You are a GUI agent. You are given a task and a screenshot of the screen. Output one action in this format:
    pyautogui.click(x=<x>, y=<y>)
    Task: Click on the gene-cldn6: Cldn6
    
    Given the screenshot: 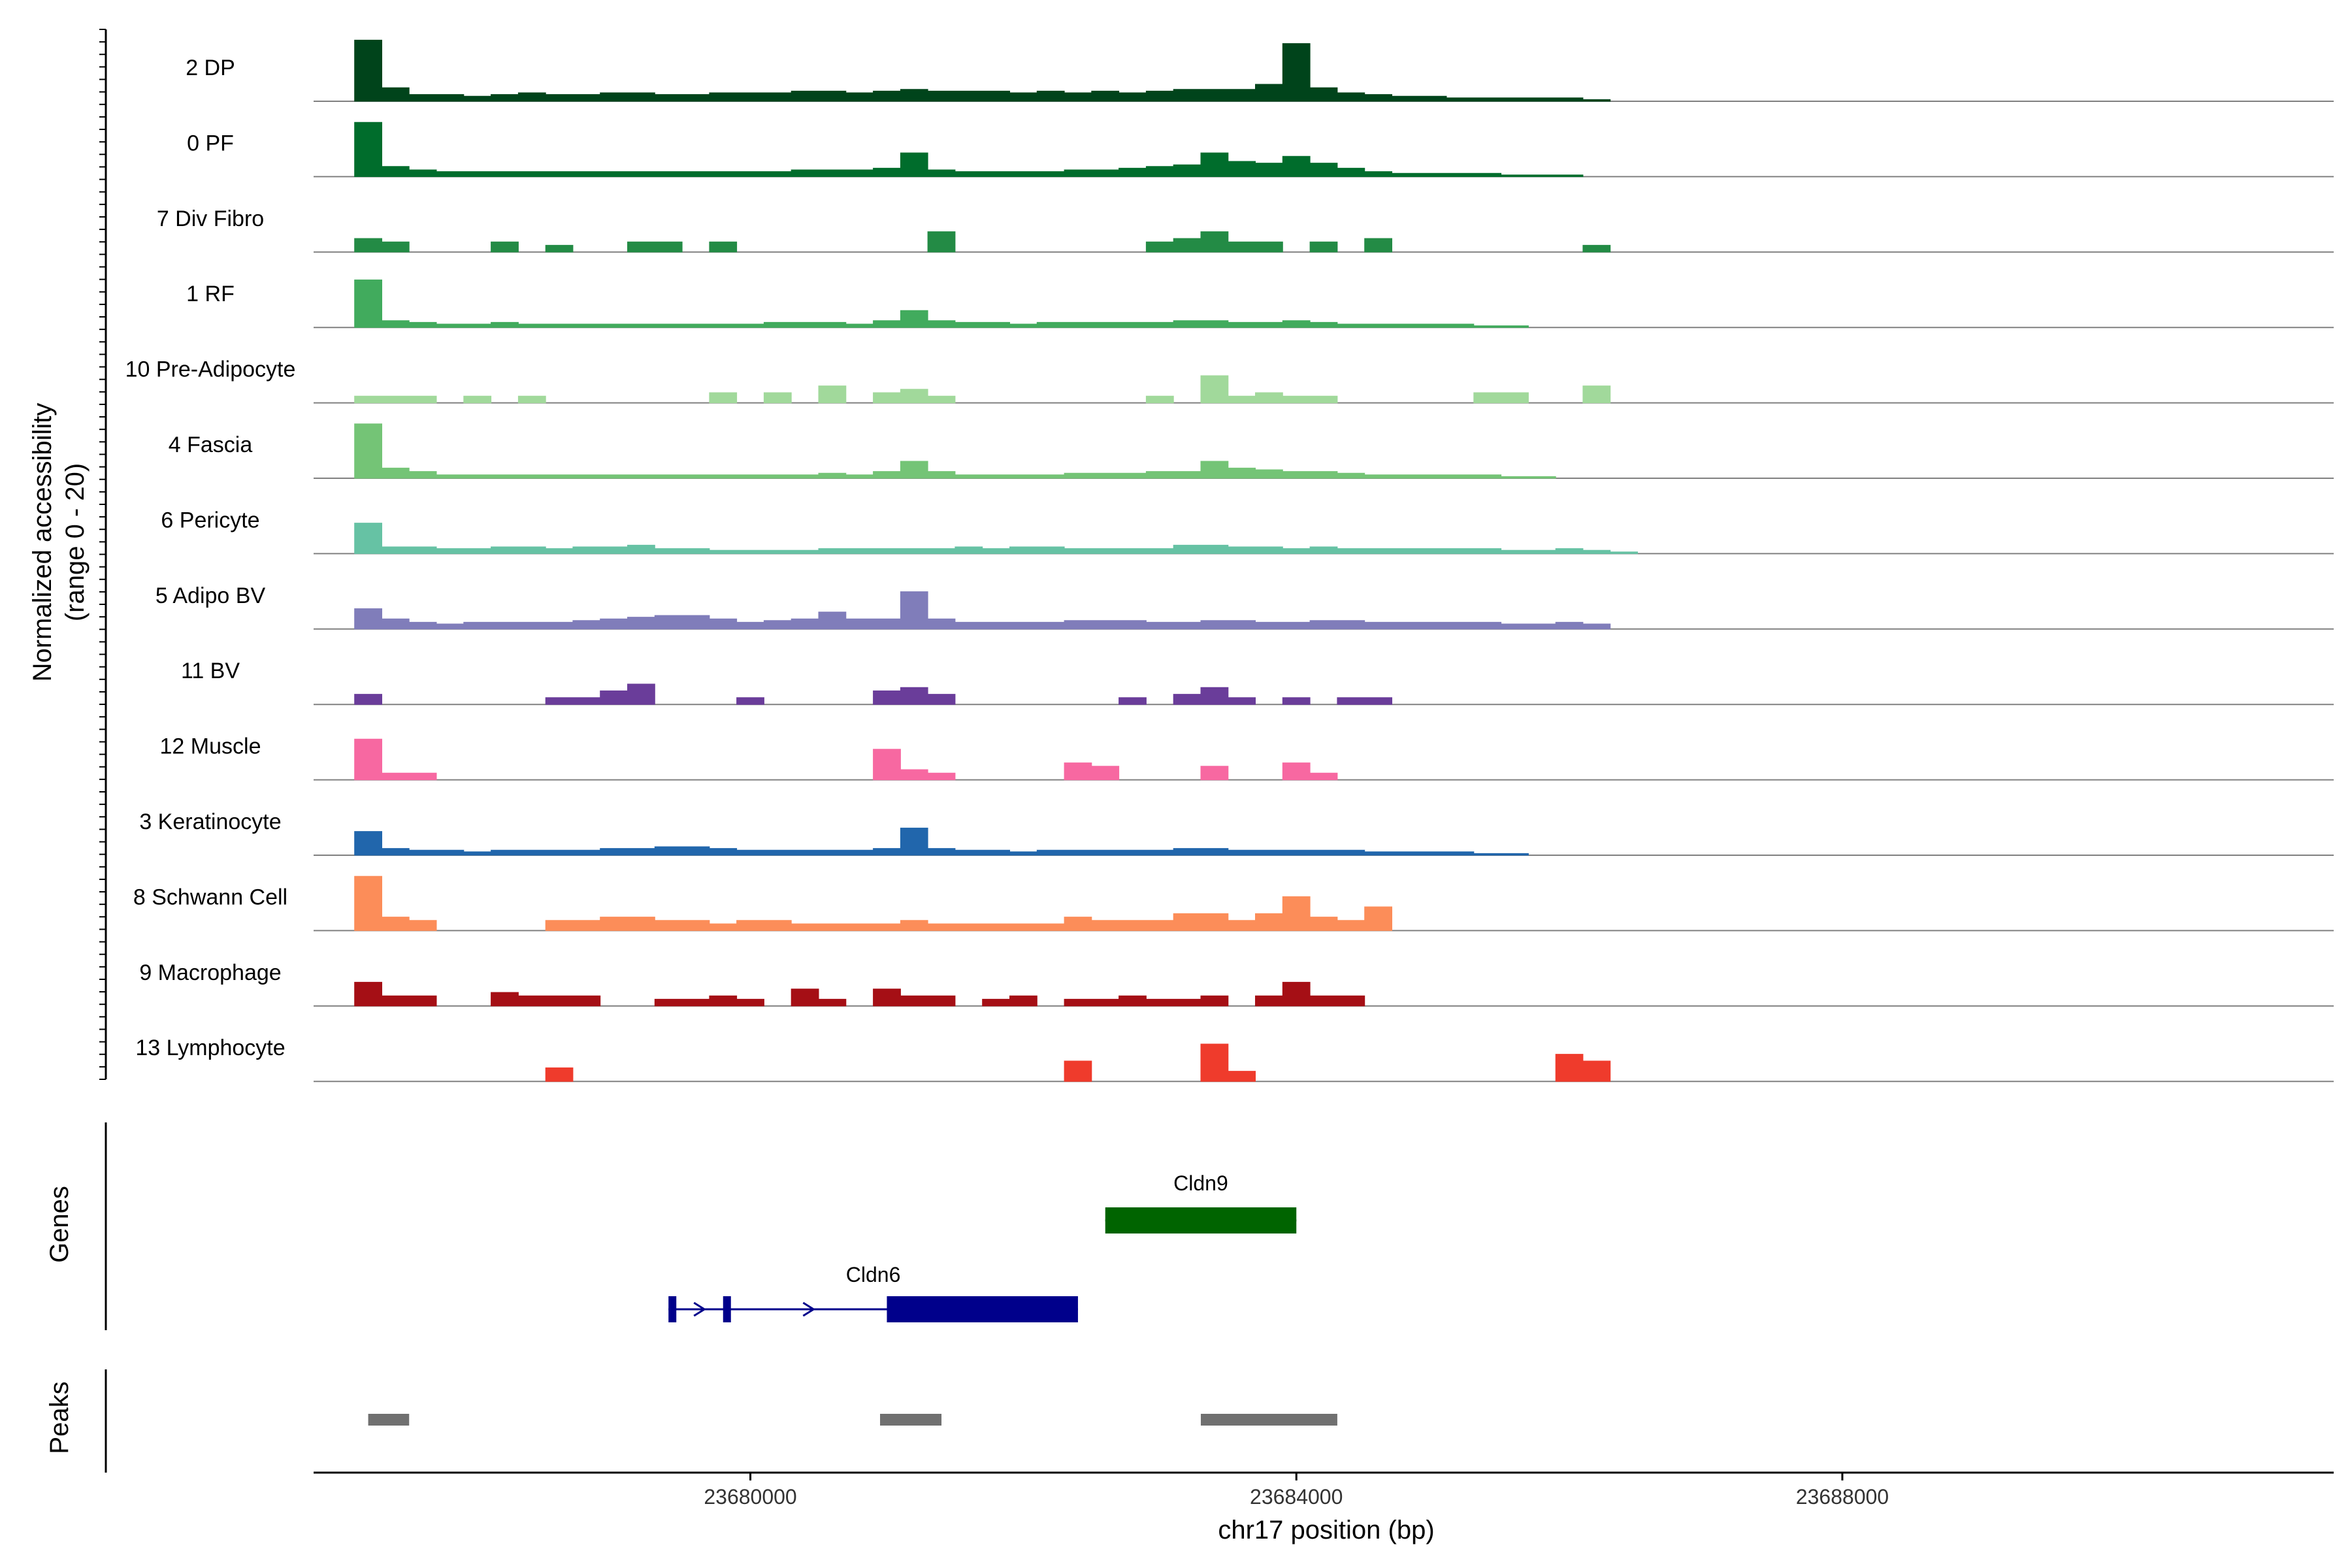 What is the action you would take?
    pyautogui.click(x=873, y=1292)
    